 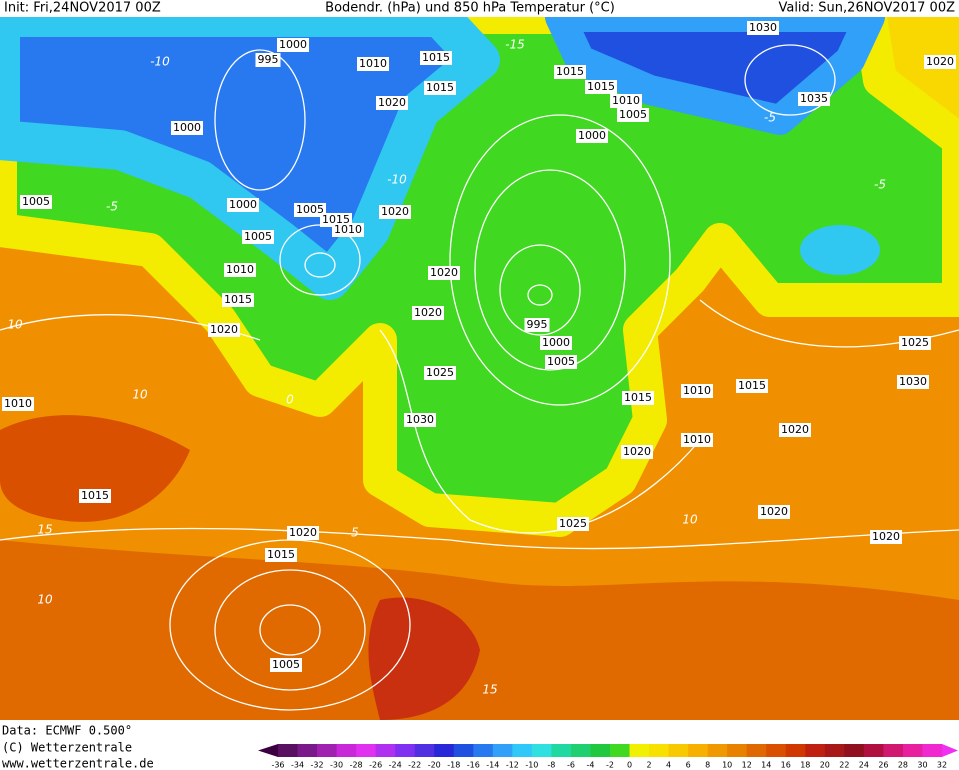 What do you see at coordinates (805, 765) in the screenshot?
I see `scale-label: 18` at bounding box center [805, 765].